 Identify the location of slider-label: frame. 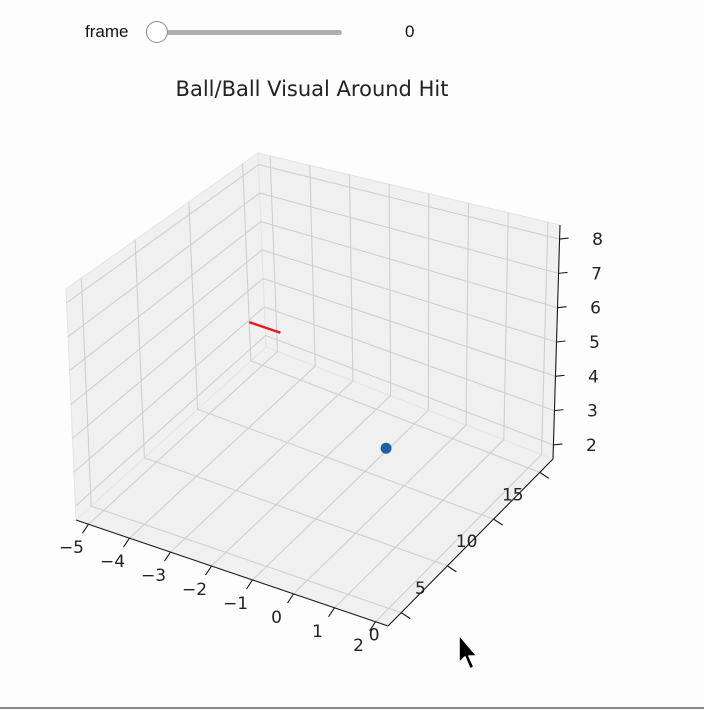
(107, 31).